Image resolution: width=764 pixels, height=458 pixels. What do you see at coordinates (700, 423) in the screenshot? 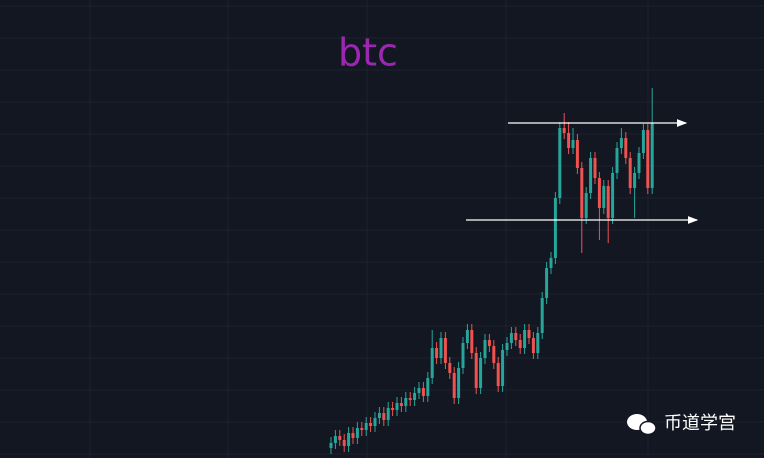
I see `watermark-text: 币道学宫` at bounding box center [700, 423].